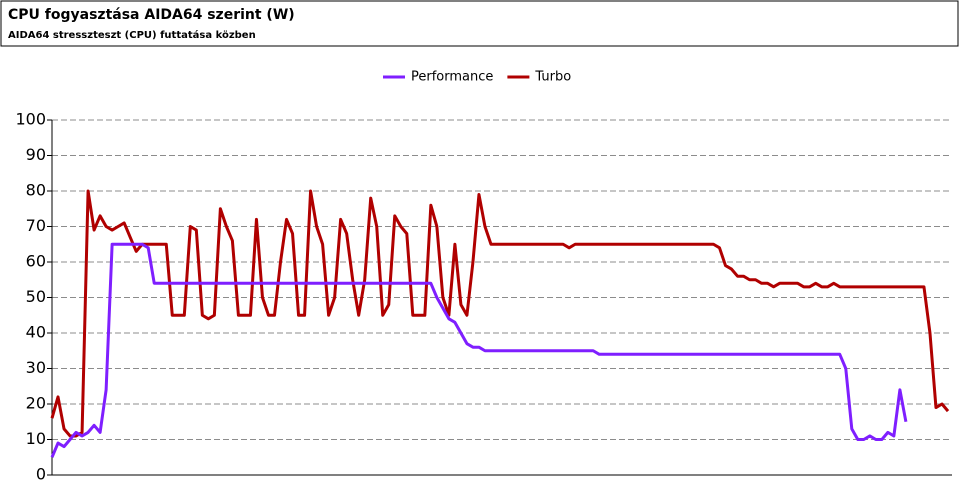  Describe the element at coordinates (41, 474) in the screenshot. I see `y-tick-label: 0` at that location.